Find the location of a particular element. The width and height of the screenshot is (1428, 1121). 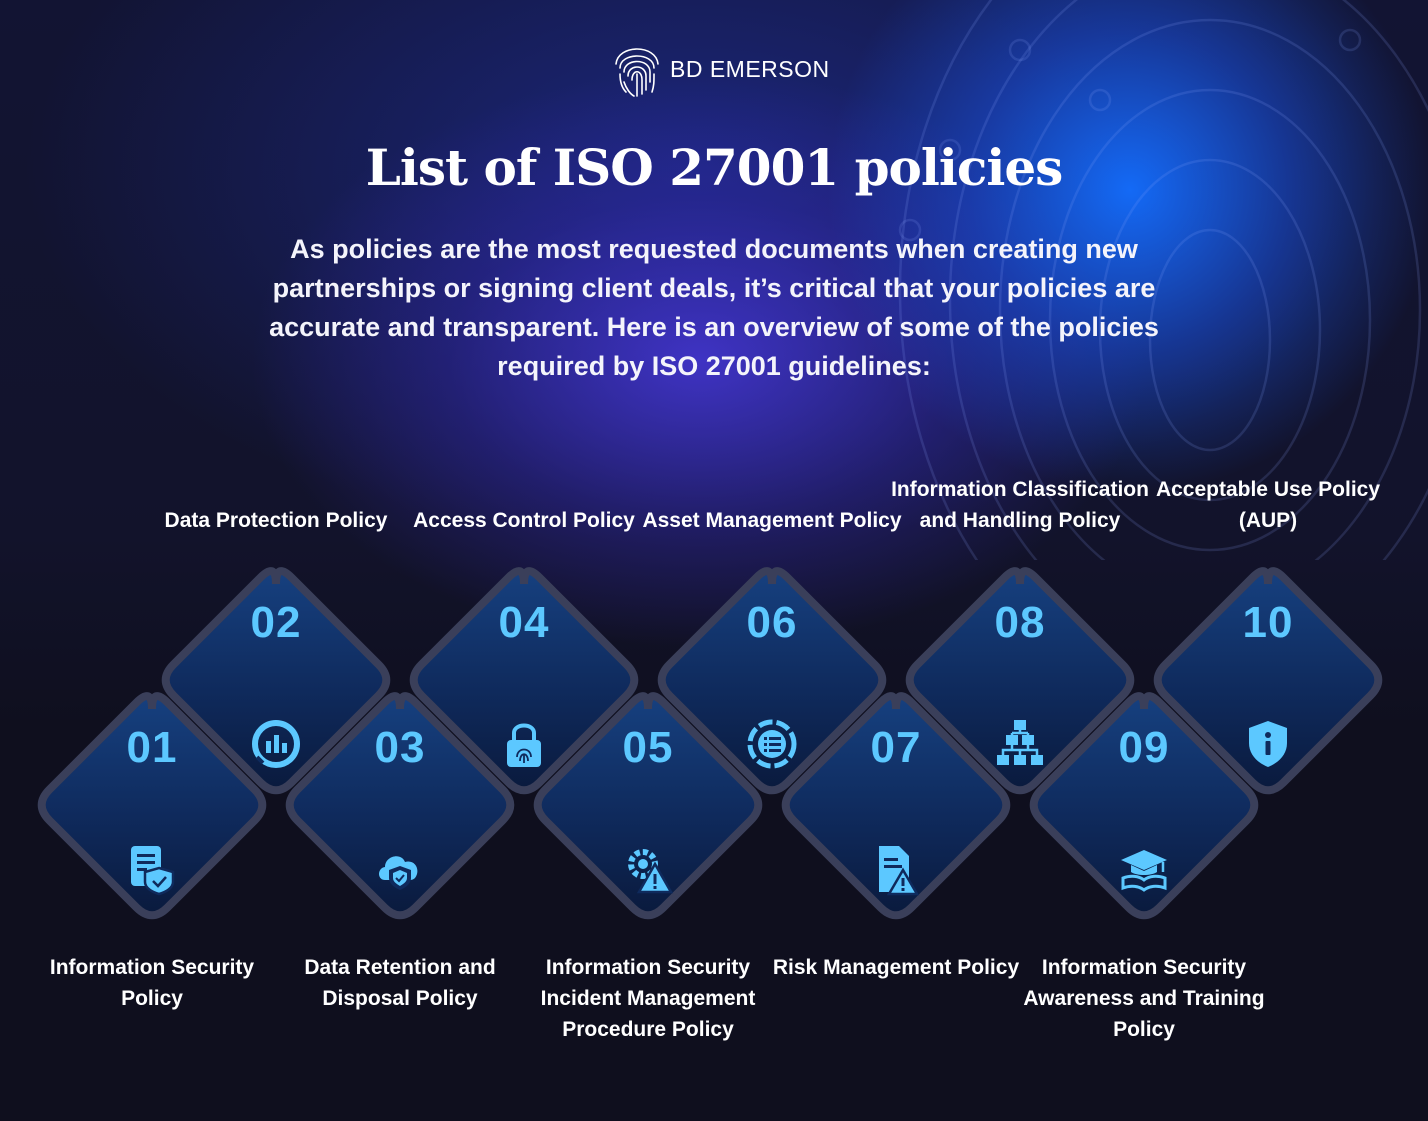

policy-number-08: 08 is located at coordinates (1020, 622).